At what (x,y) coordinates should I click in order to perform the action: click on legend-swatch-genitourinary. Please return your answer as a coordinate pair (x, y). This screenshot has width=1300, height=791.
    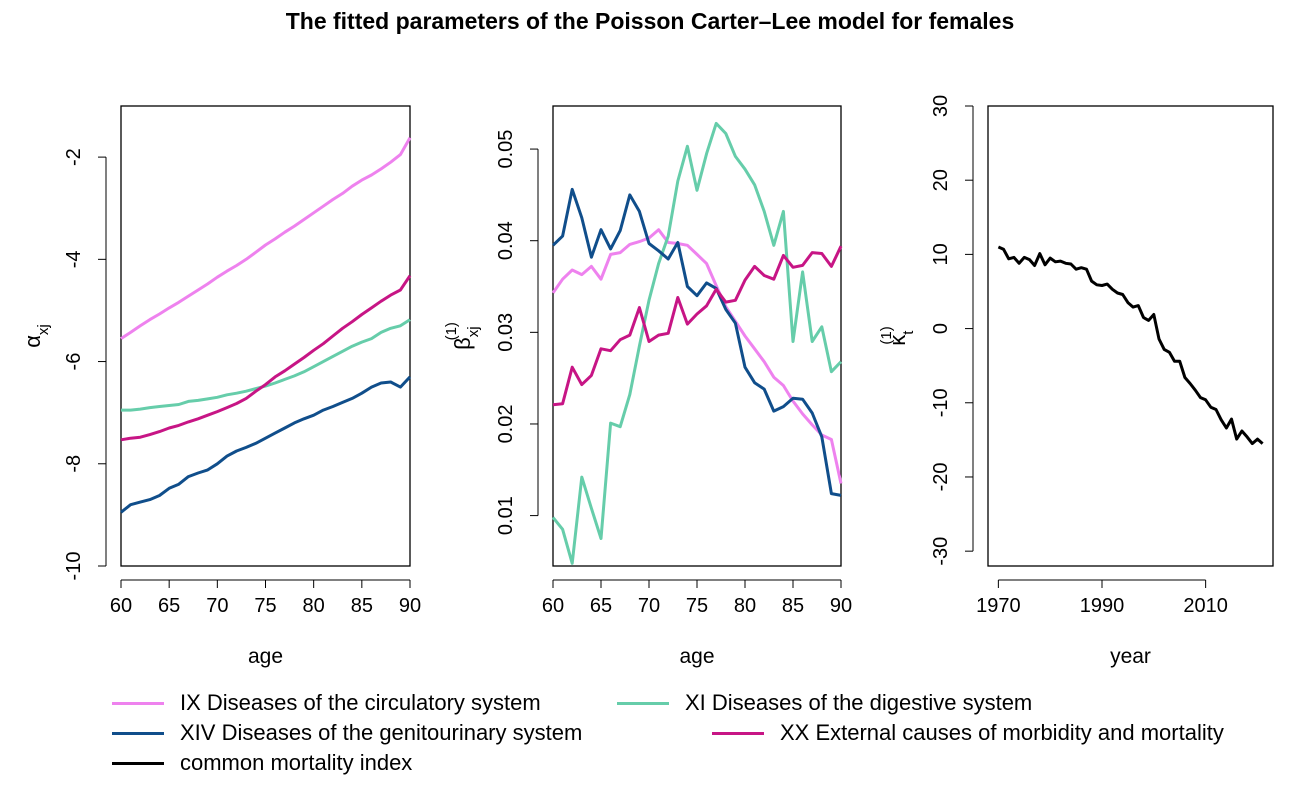
    Looking at the image, I should click on (138, 733).